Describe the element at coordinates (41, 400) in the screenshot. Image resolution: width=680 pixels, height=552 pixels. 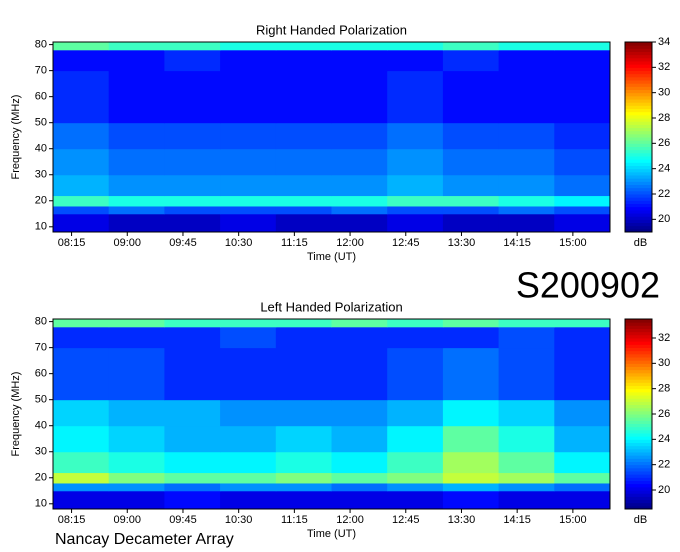
I see `y-tick-label: 50` at that location.